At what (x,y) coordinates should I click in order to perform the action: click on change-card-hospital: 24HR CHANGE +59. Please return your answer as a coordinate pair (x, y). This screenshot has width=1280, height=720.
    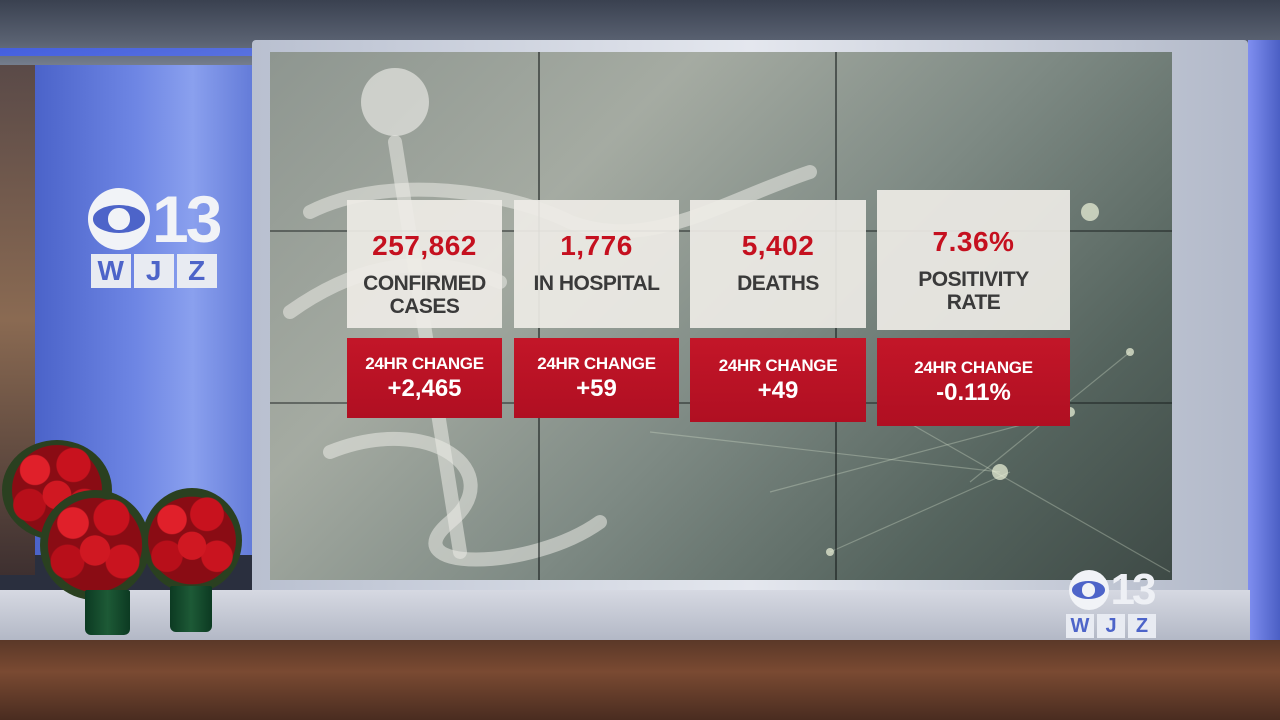
    Looking at the image, I should click on (596, 378).